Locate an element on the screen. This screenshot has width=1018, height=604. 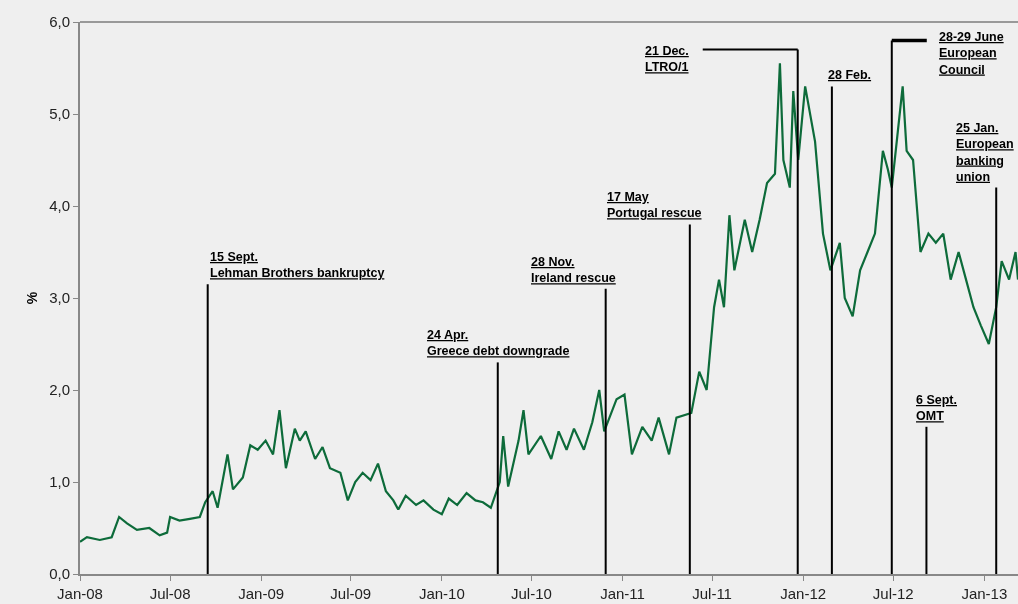
y-tick-label: 0,0 is located at coordinates (59, 574).